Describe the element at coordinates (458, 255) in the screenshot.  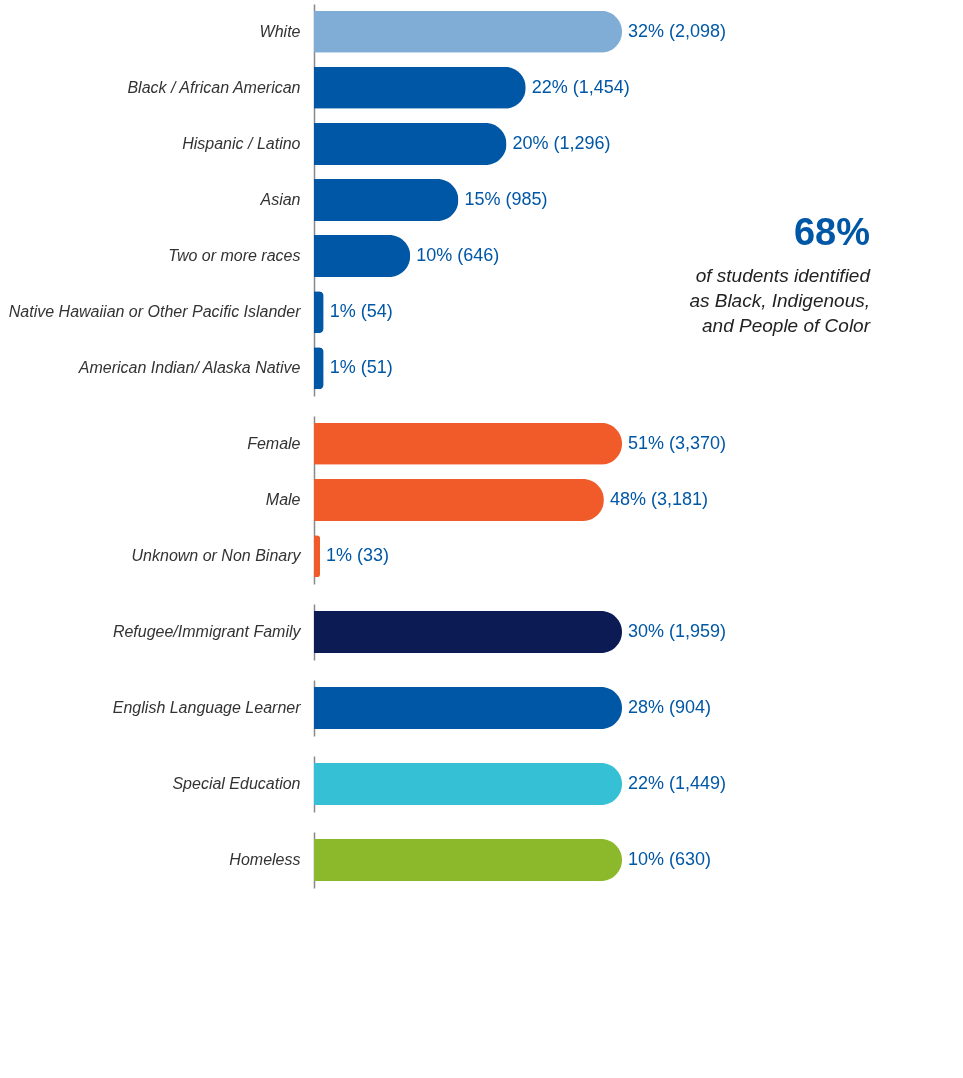
I see `data-label: 10% (646)` at that location.